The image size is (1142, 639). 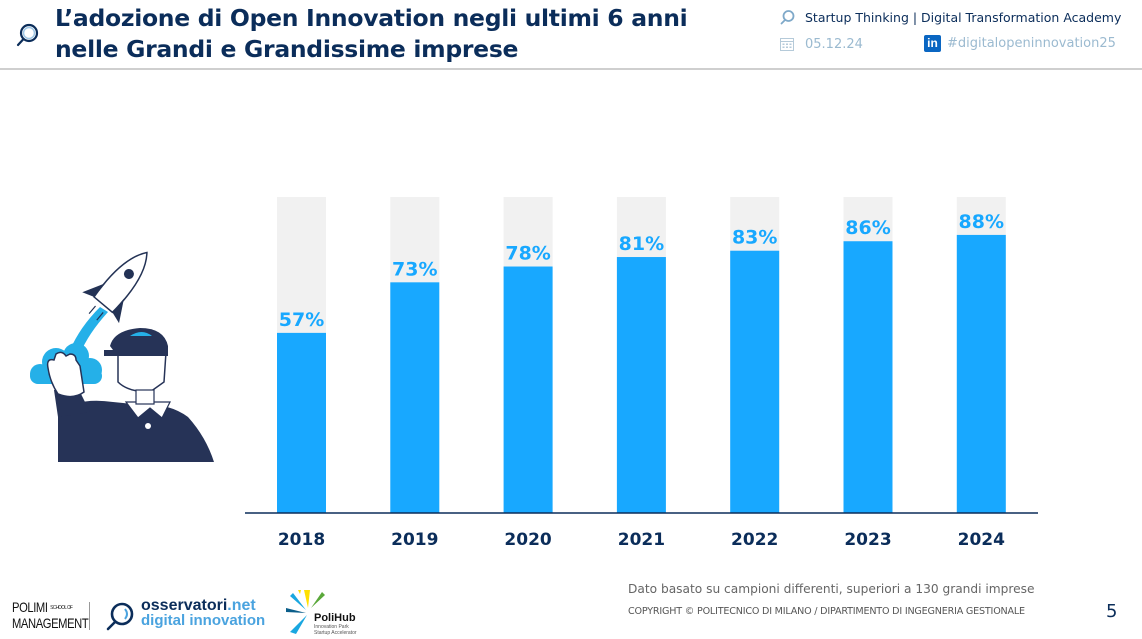 I want to click on data-label-2020: 78%, so click(x=527, y=254).